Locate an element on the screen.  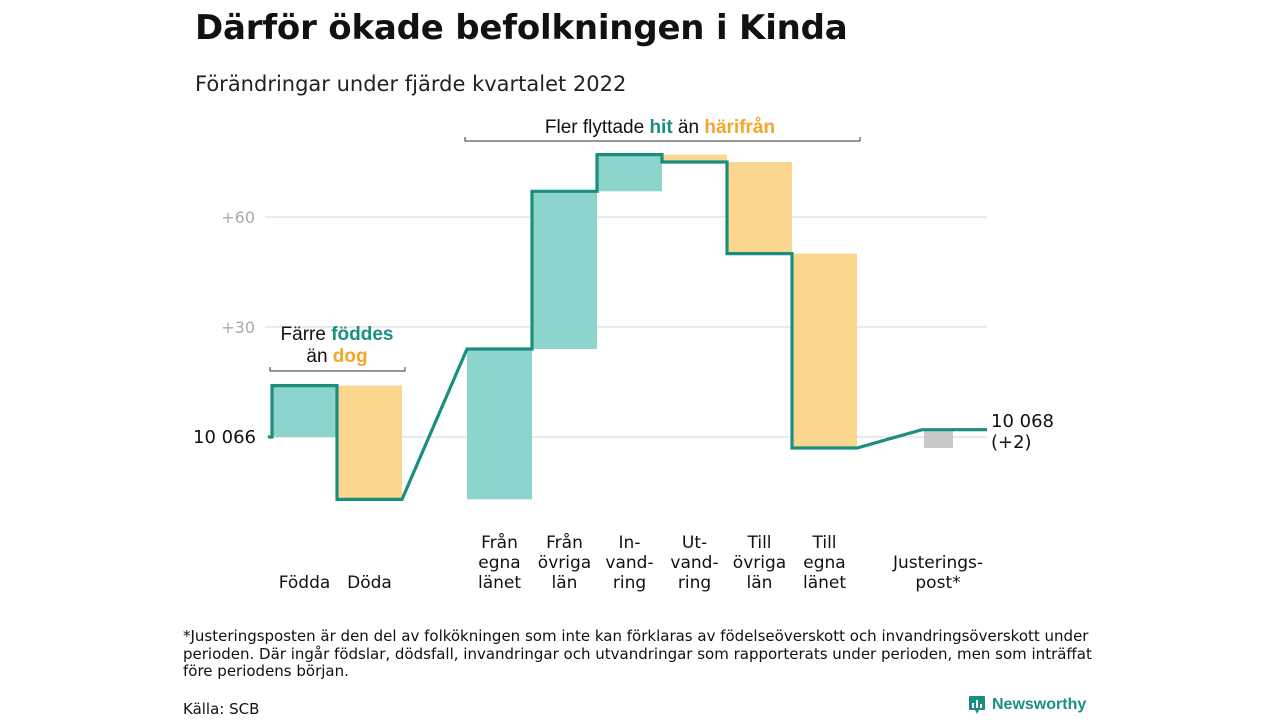
bar-chart-icon is located at coordinates (977, 705).